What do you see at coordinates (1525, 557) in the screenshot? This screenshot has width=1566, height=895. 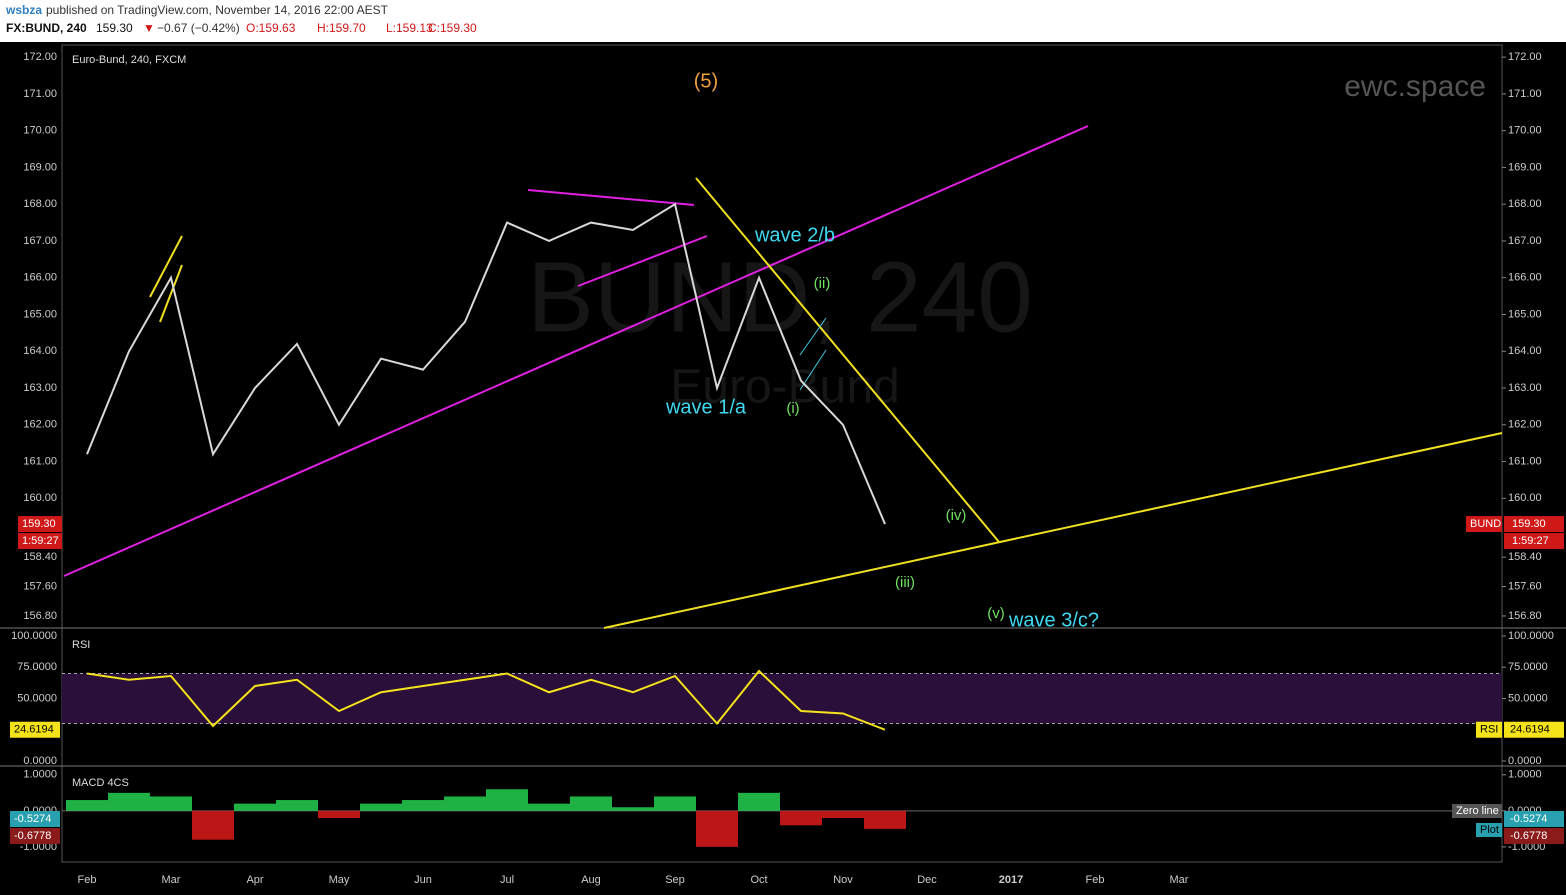 I see `y-tick-label: 158.40` at bounding box center [1525, 557].